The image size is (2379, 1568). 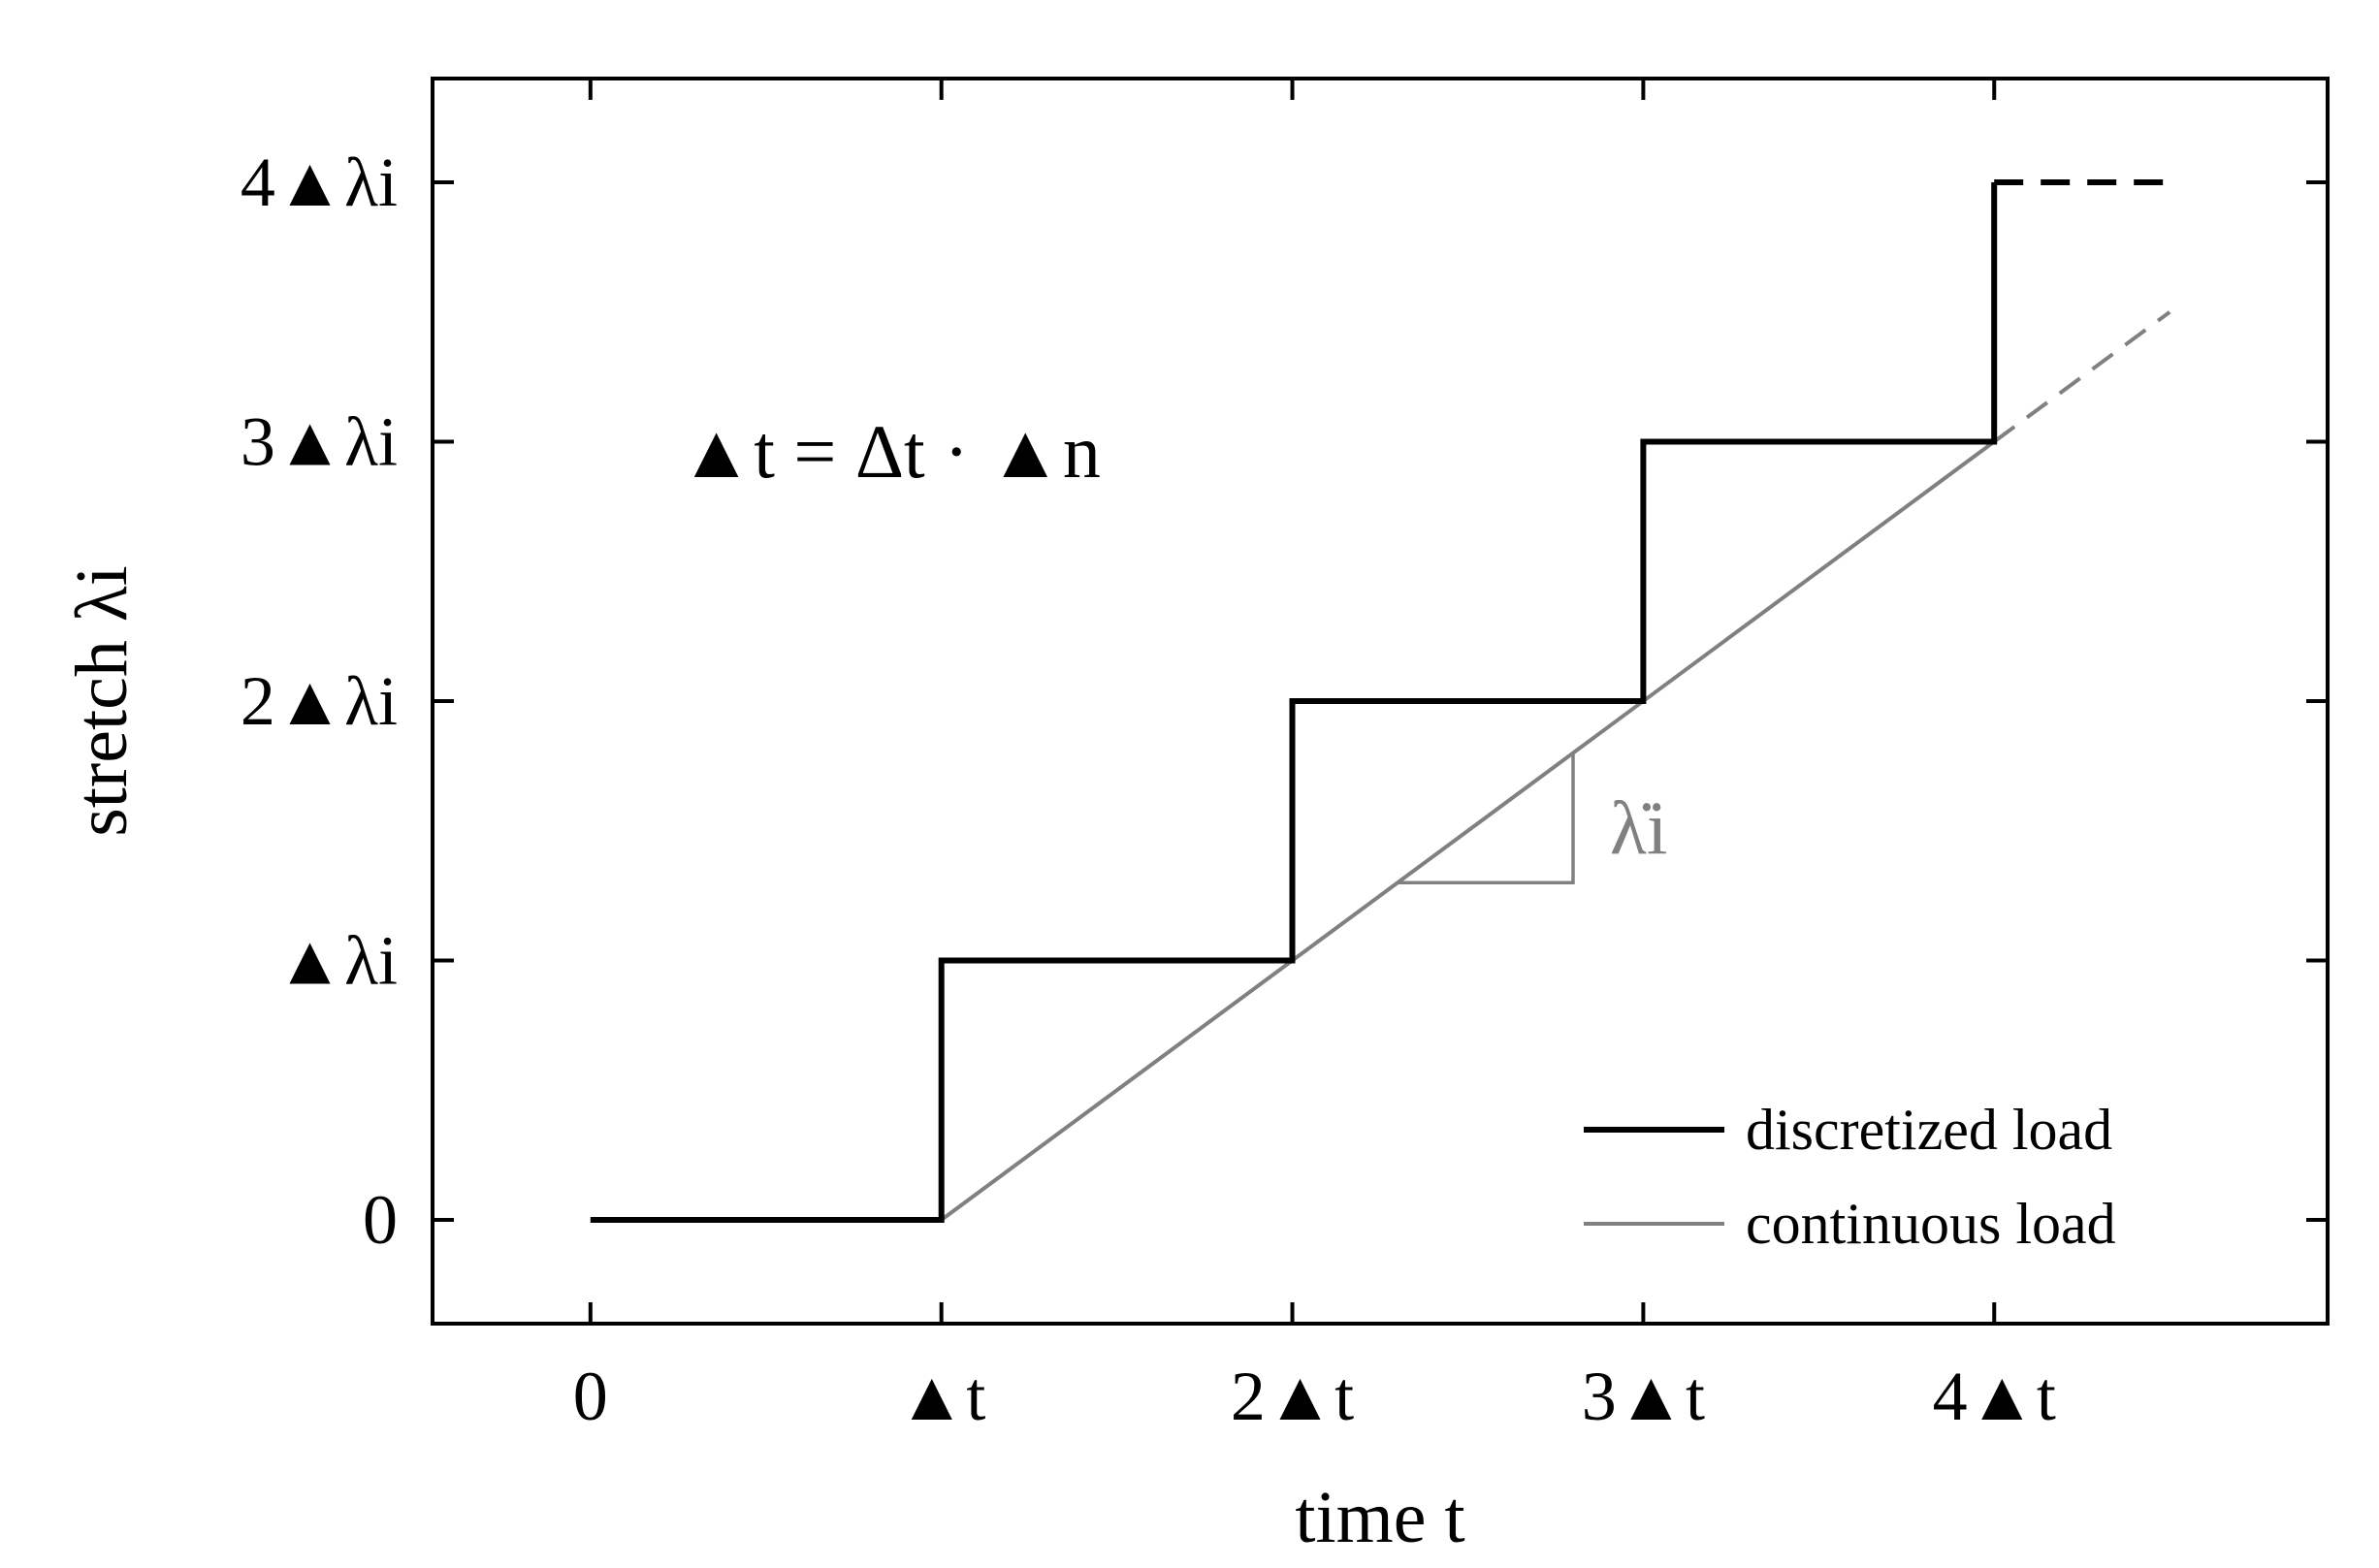 I want to click on x-tick-label-0: 0, so click(x=590, y=1396).